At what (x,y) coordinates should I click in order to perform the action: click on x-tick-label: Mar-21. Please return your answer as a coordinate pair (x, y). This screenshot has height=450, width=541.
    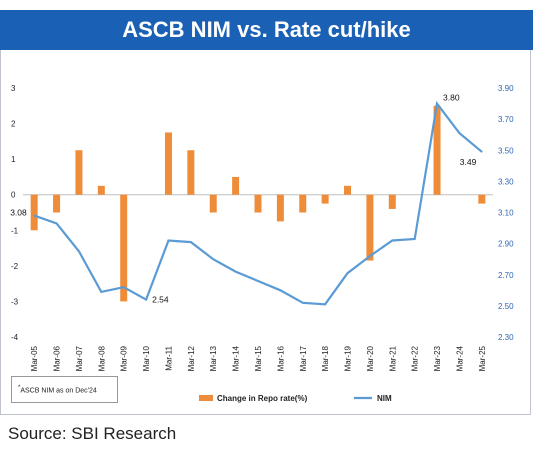
    Looking at the image, I should click on (392, 358).